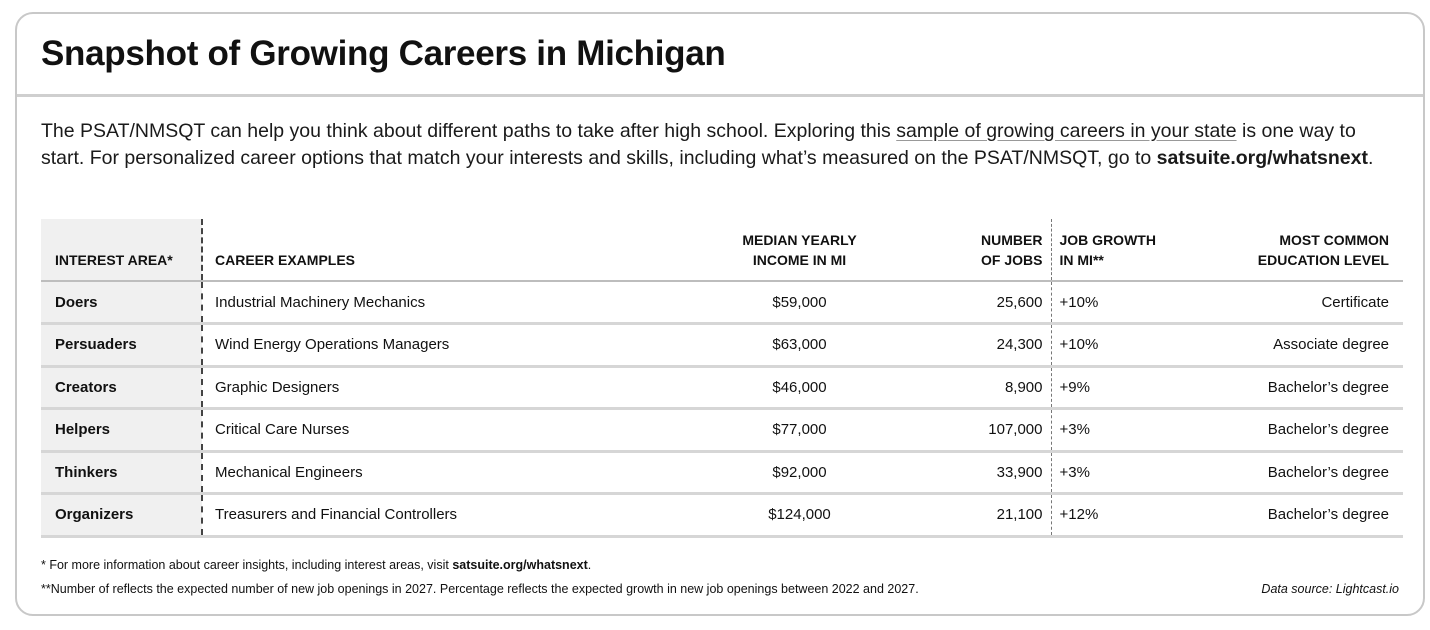 This screenshot has width=1430, height=630. Describe the element at coordinates (122, 515) in the screenshot. I see `cell-interest-area: Organizers` at that location.